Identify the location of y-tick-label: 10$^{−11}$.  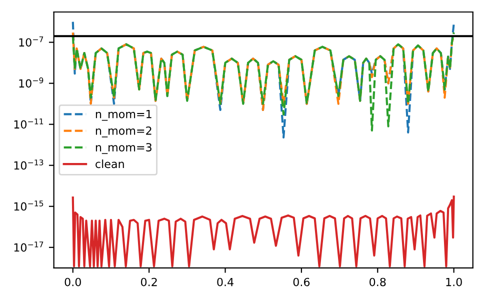
(29, 123).